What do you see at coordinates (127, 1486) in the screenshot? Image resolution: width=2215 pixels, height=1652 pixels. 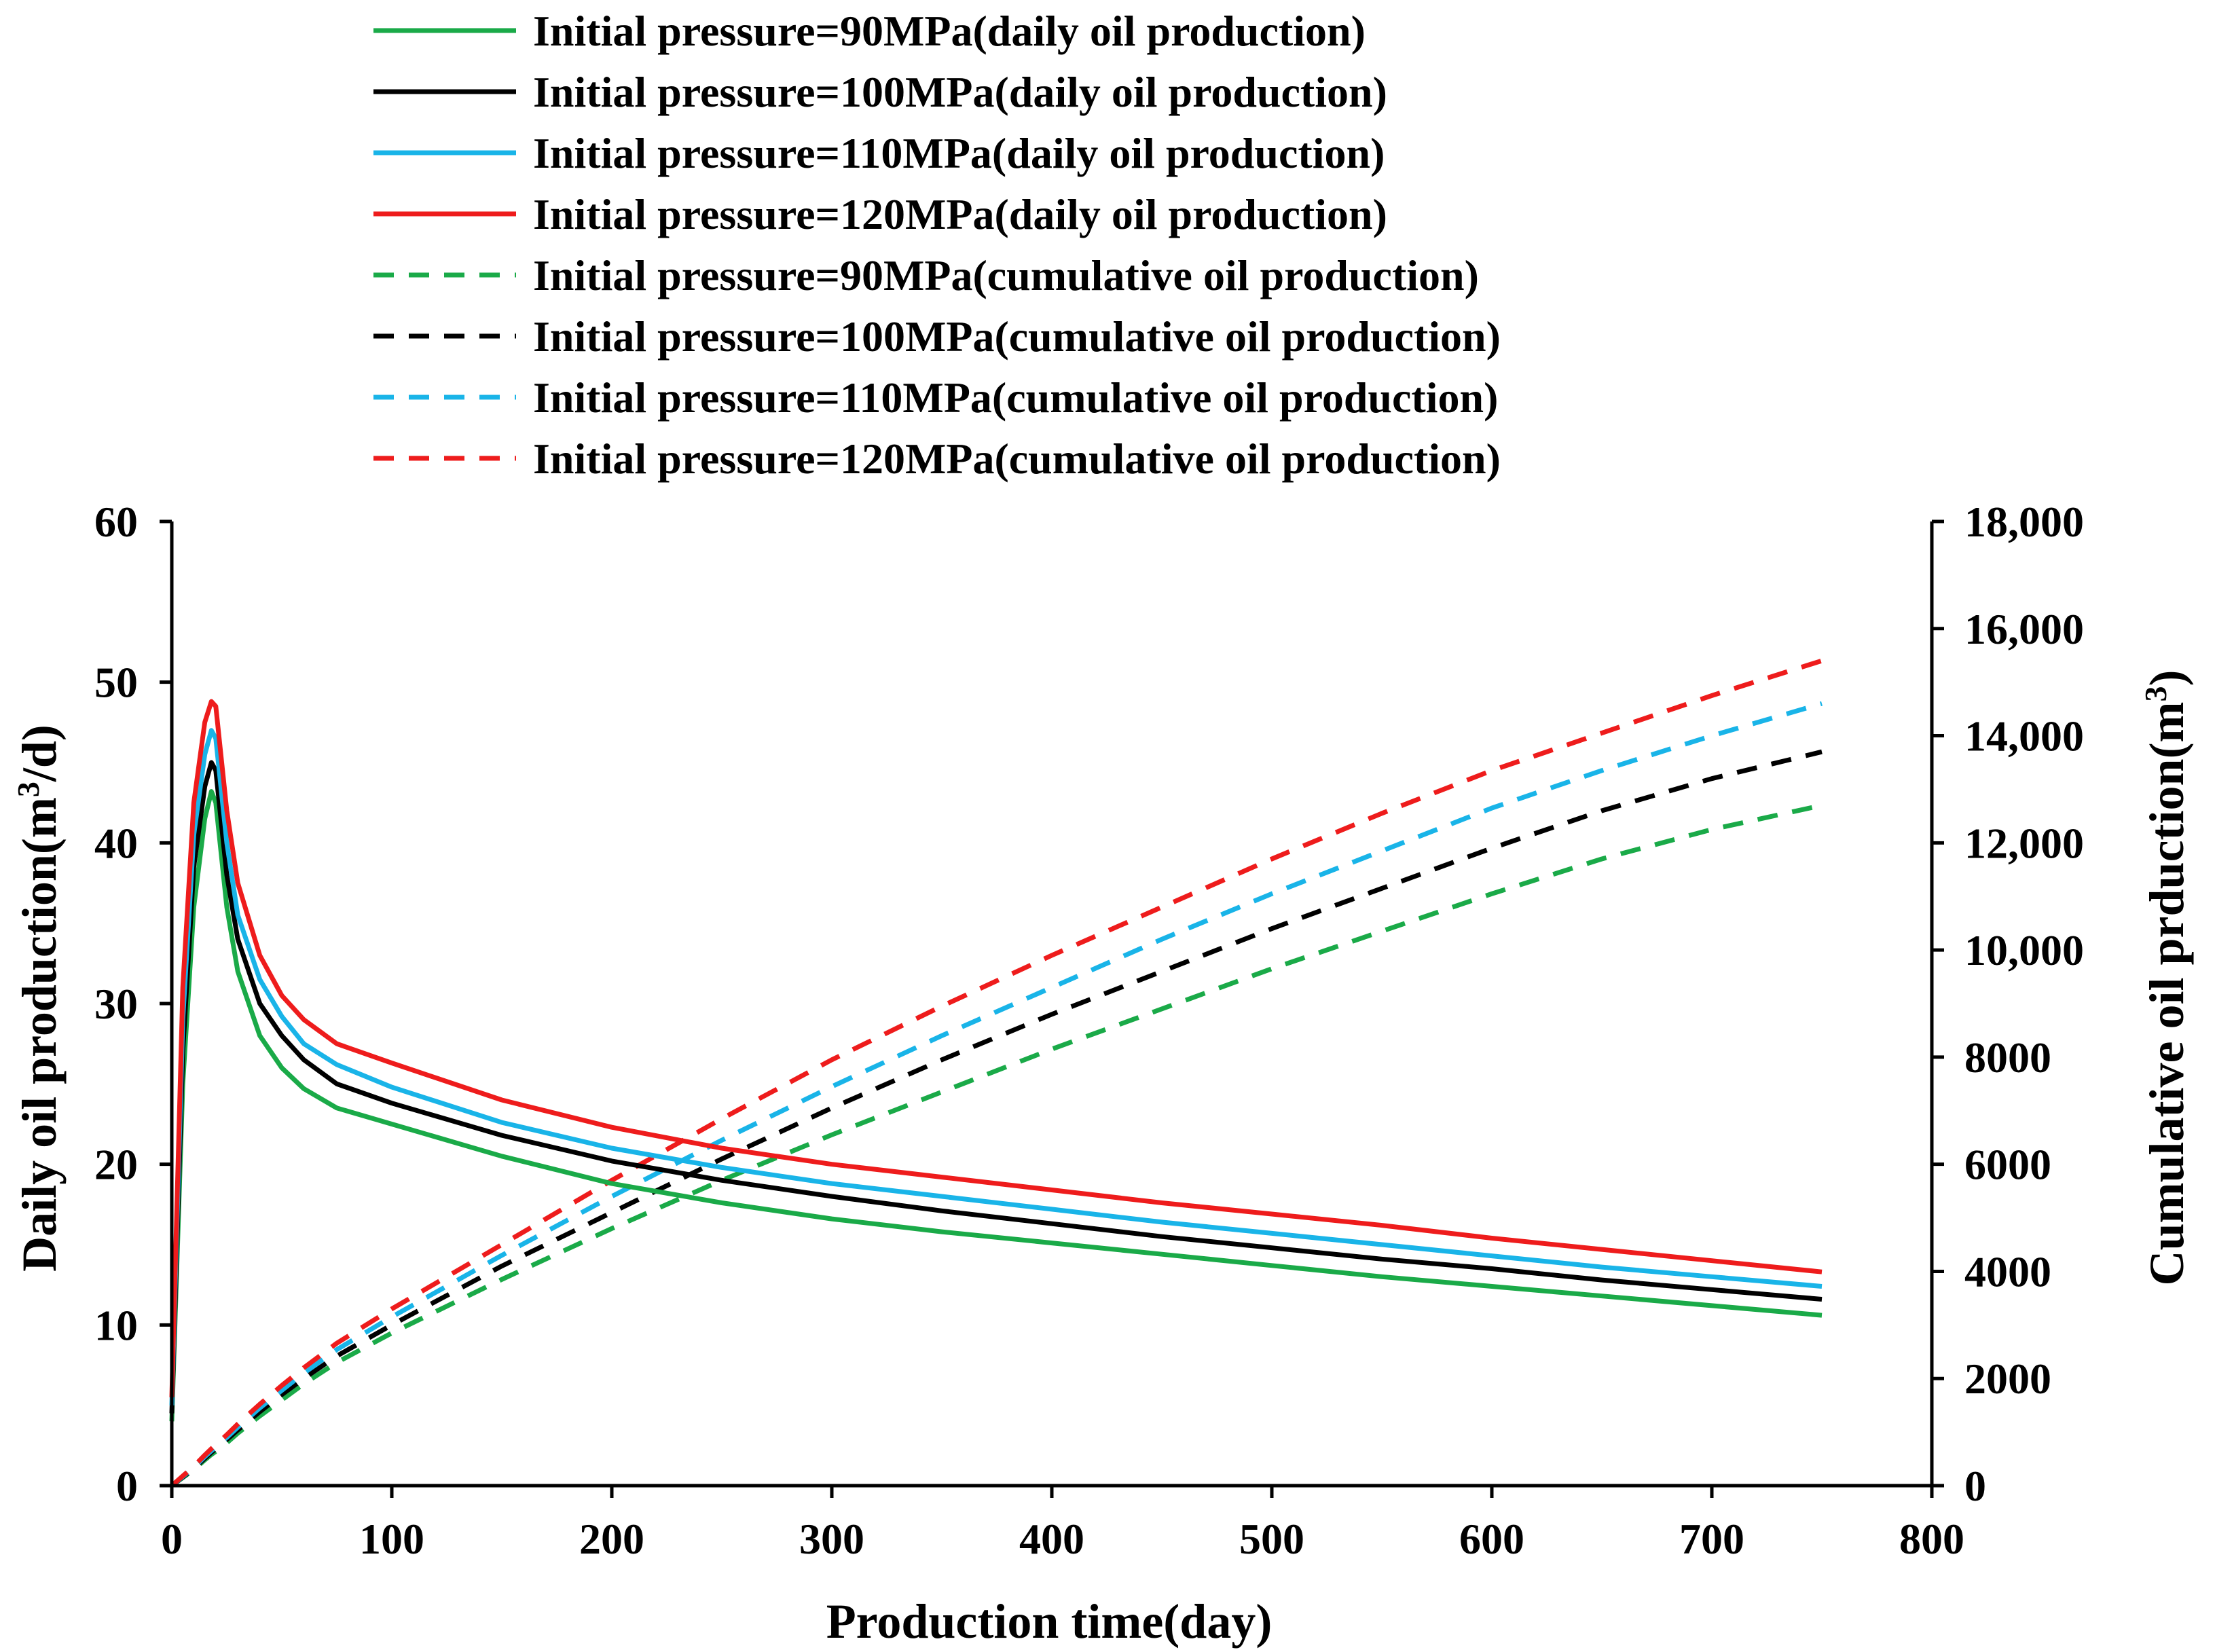 I see `y-tick-label: 0` at bounding box center [127, 1486].